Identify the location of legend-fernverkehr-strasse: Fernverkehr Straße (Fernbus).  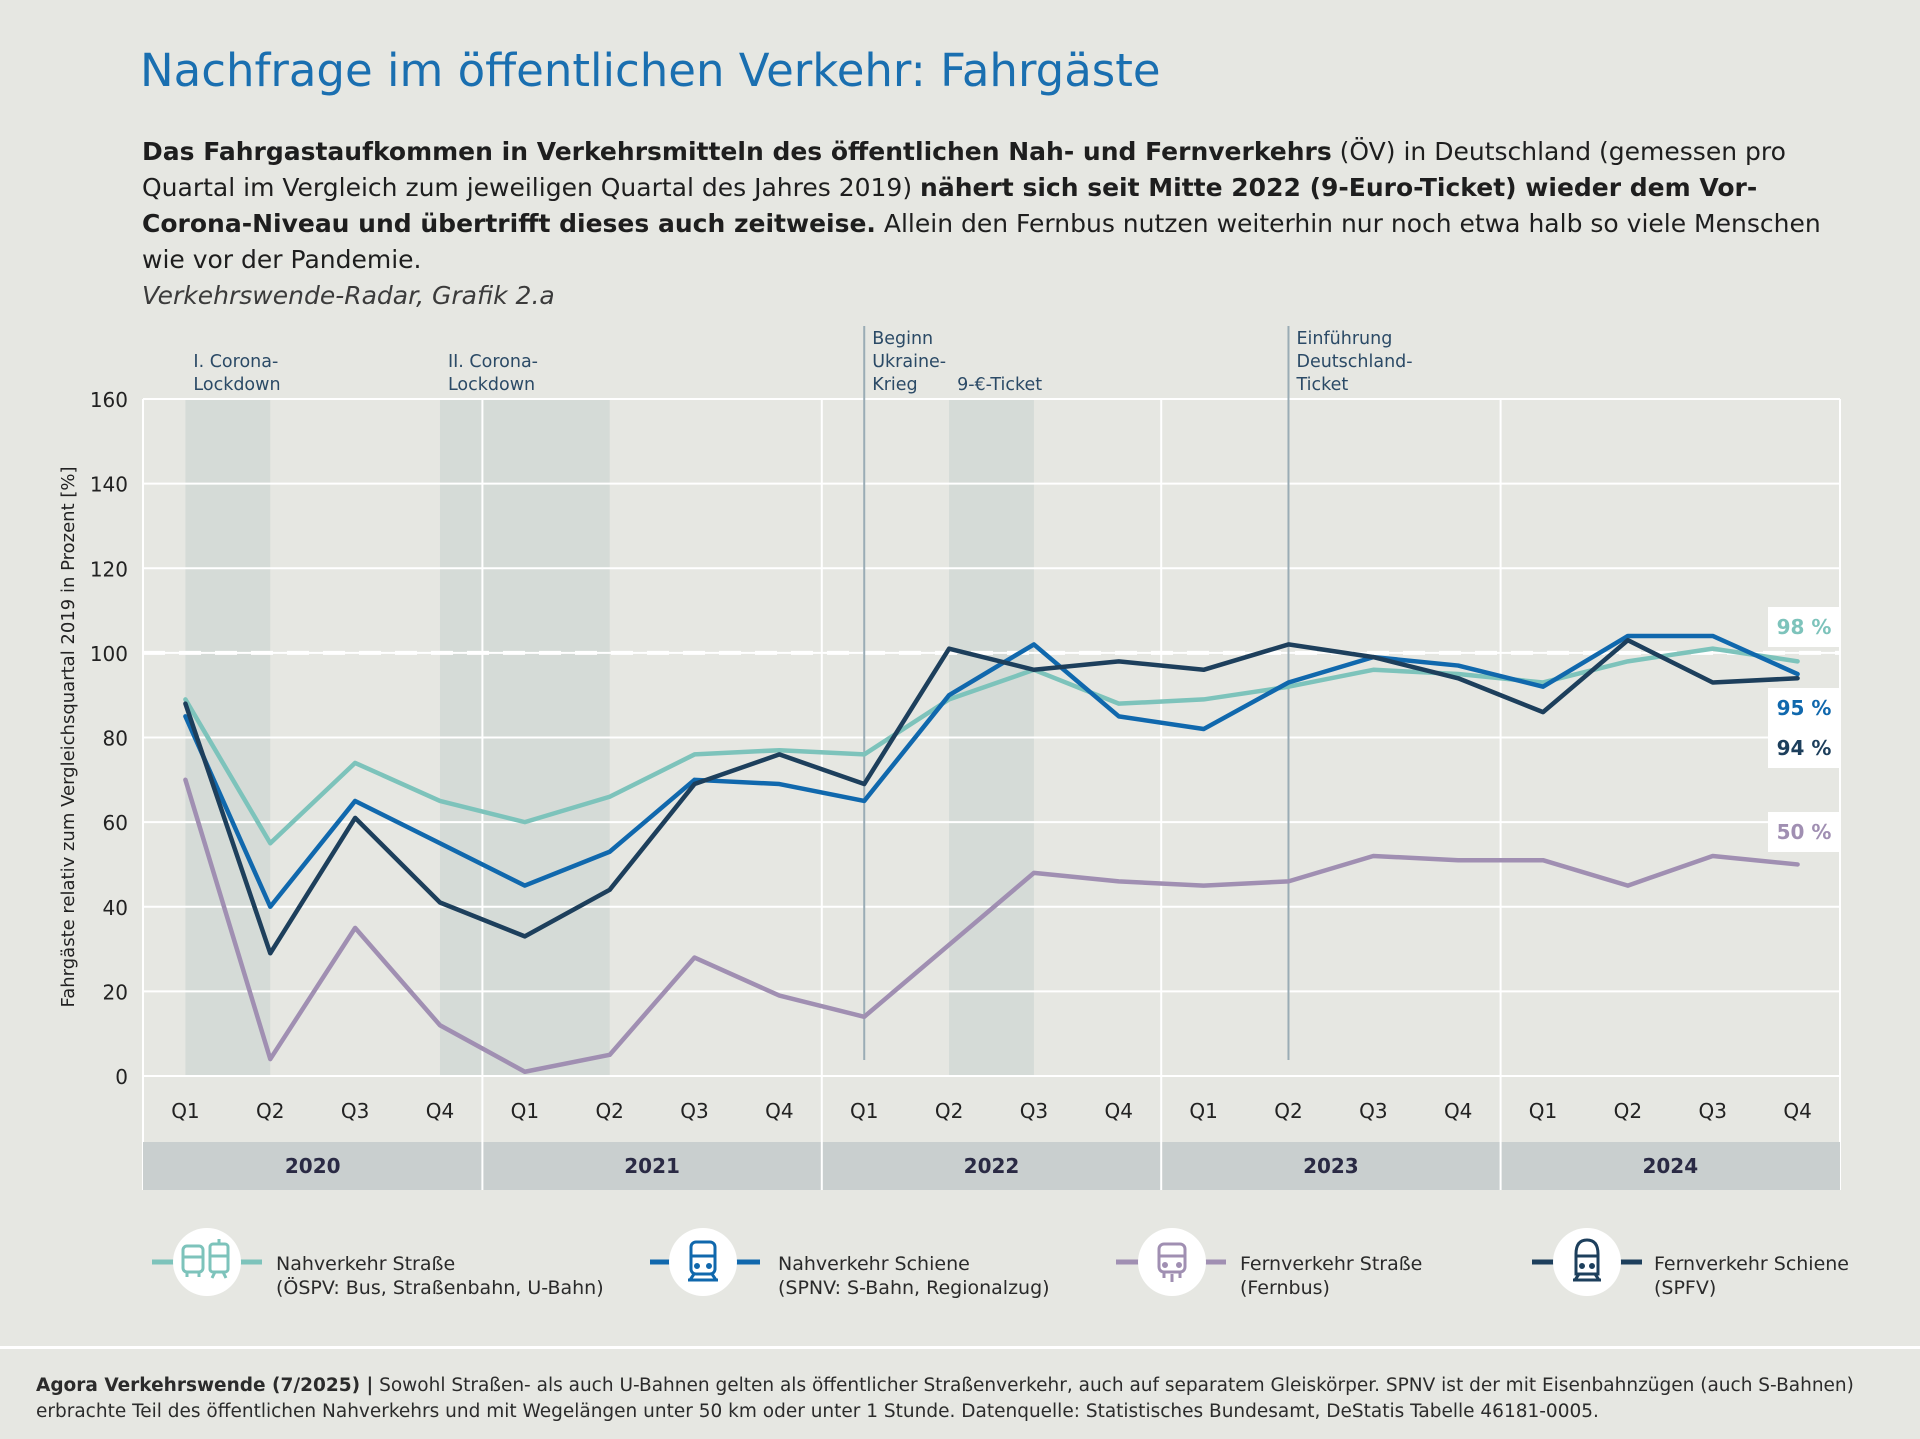
(1284, 1262).